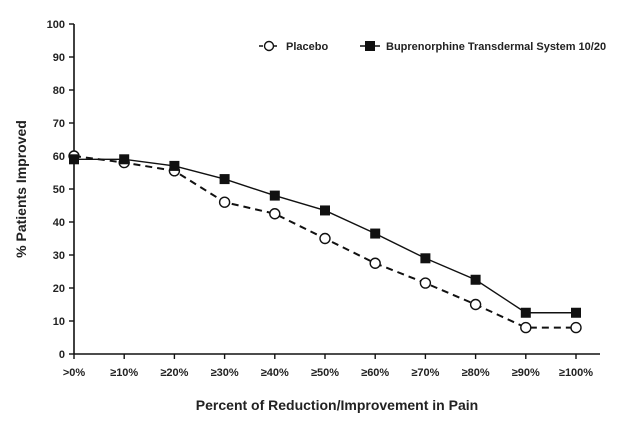  I want to click on y-tick-label: 30, so click(59, 256).